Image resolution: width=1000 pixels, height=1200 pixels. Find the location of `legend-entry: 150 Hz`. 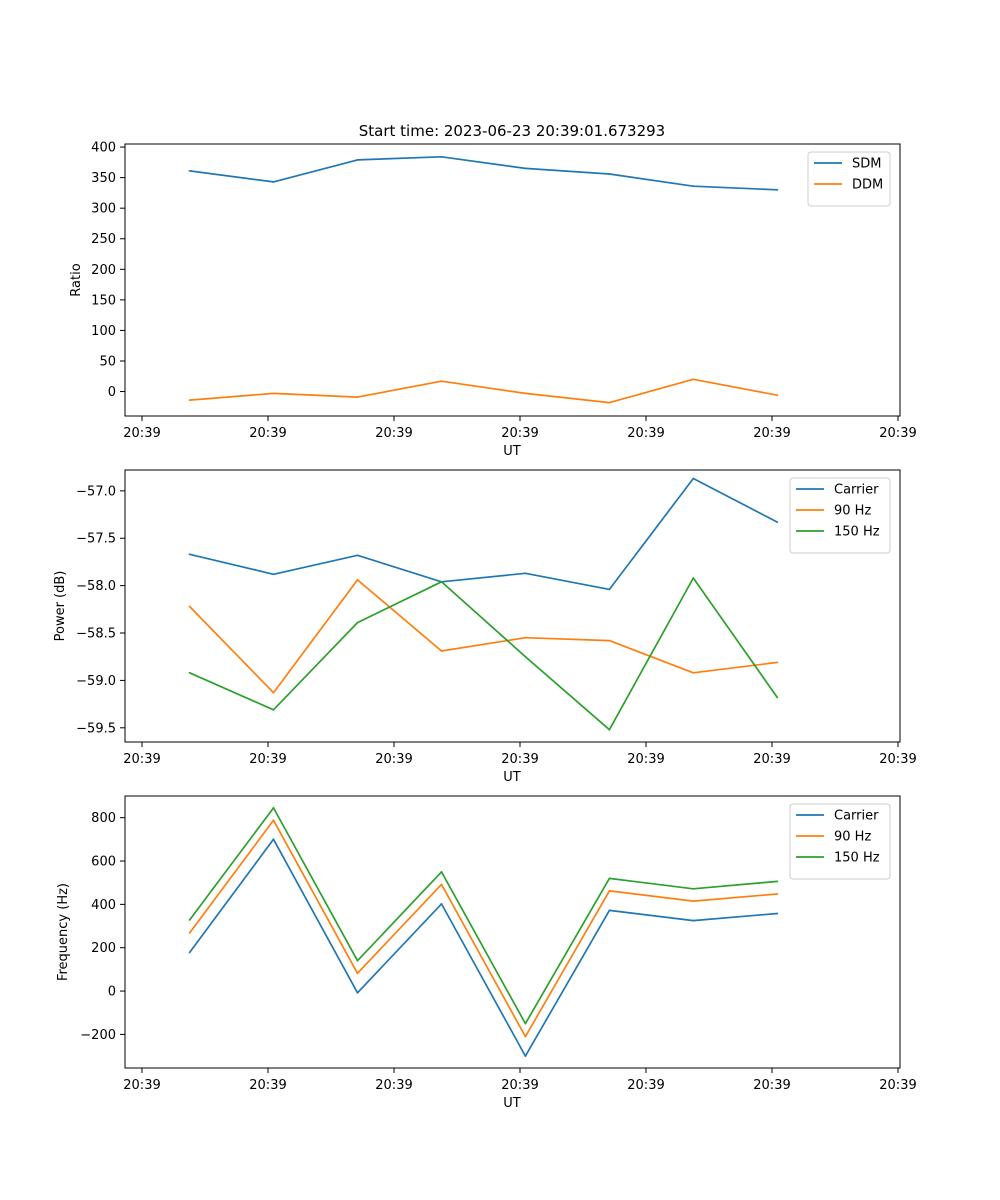

legend-entry: 150 Hz is located at coordinates (857, 858).